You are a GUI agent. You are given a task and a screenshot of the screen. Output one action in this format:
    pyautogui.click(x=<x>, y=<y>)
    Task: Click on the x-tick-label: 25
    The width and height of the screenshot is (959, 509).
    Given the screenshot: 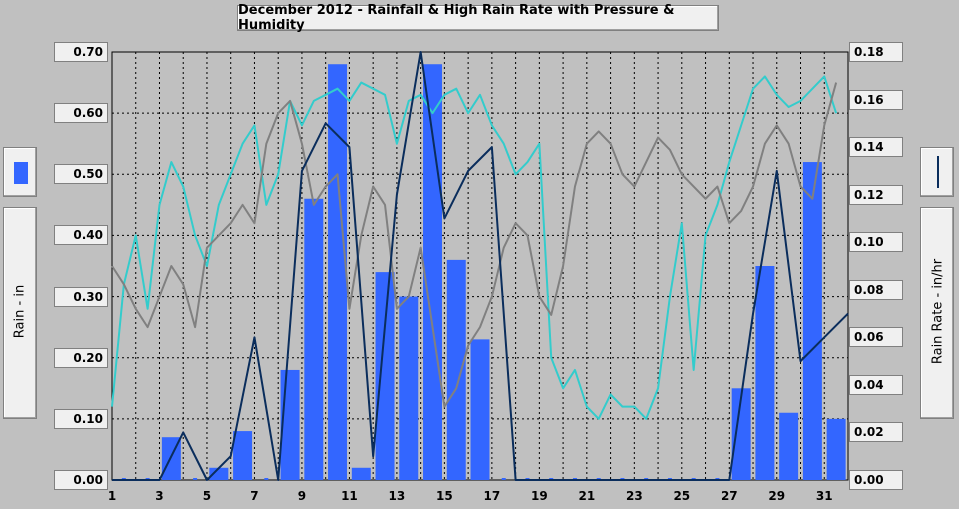 What is the action you would take?
    pyautogui.click(x=681, y=496)
    